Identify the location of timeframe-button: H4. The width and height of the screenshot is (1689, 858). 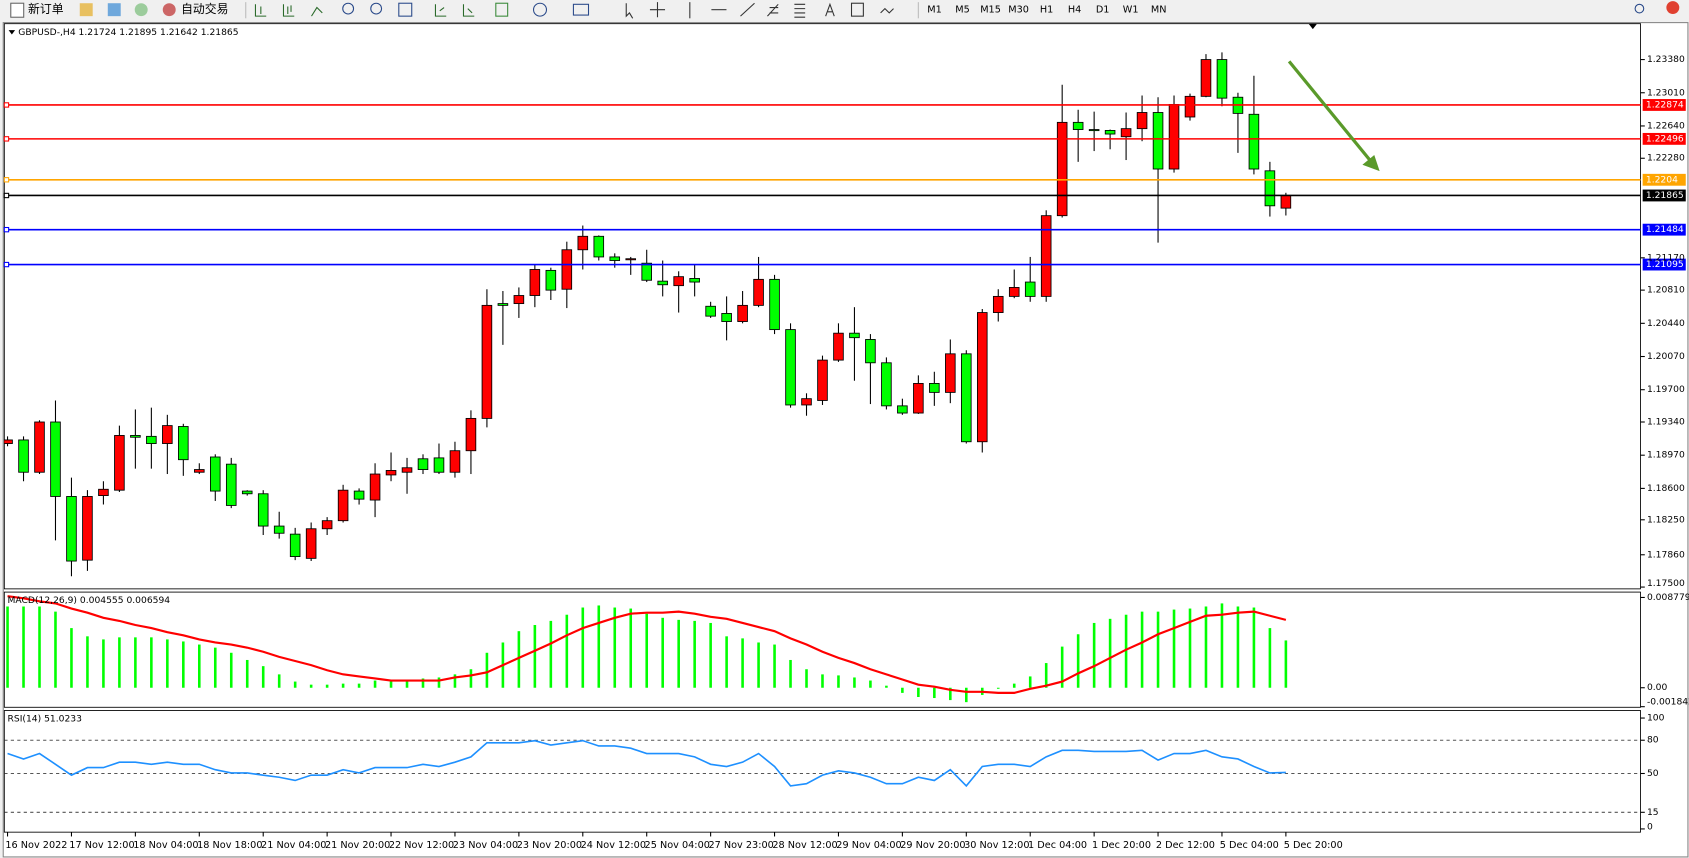
(1074, 10).